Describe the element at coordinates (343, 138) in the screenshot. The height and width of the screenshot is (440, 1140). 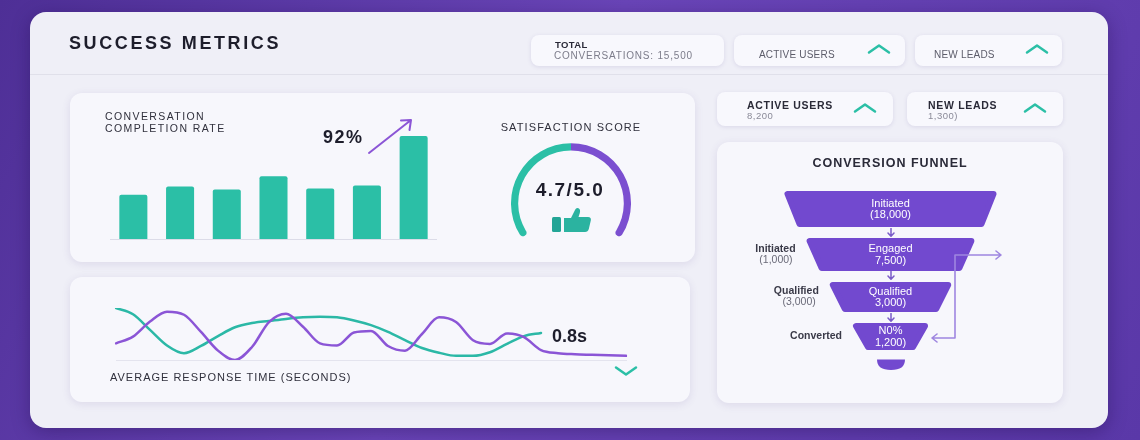
I see `annotation: 92%` at that location.